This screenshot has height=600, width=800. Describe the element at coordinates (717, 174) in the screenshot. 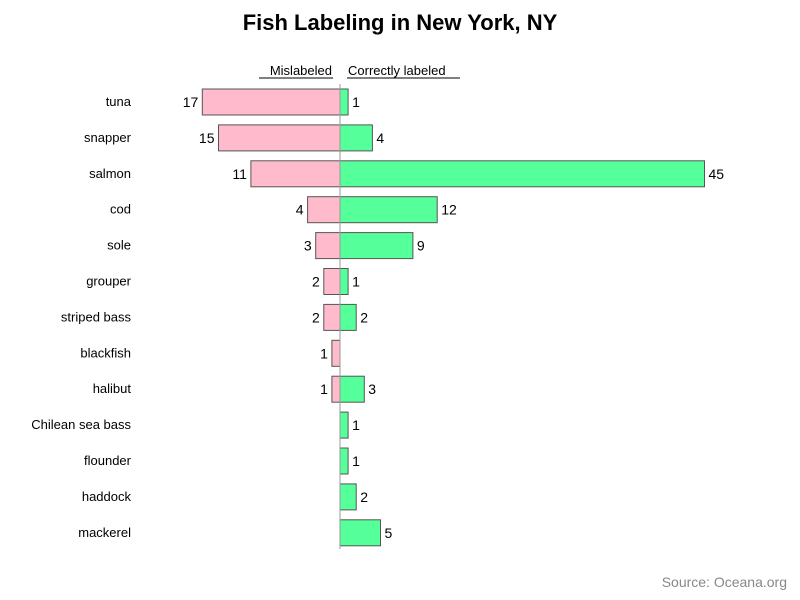

I see `value-label-correctly-labeled-salmon: 45` at that location.